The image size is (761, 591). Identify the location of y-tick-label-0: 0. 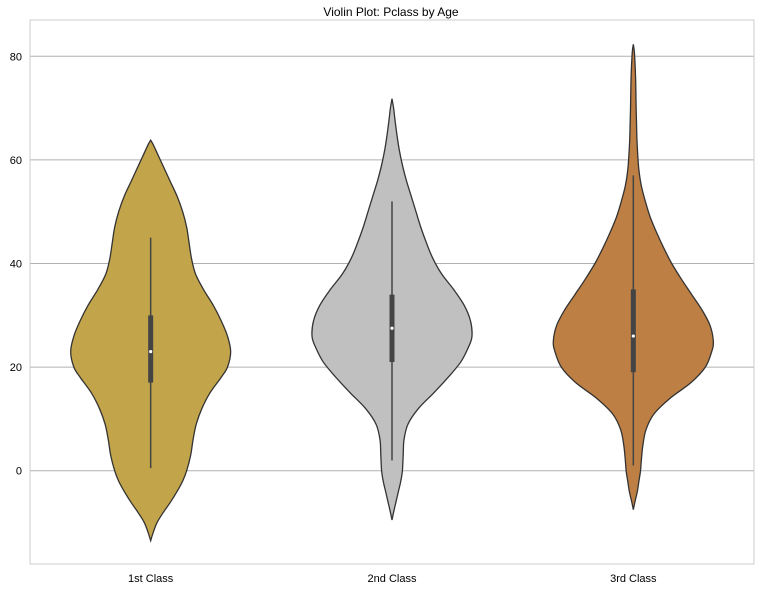
(19, 472).